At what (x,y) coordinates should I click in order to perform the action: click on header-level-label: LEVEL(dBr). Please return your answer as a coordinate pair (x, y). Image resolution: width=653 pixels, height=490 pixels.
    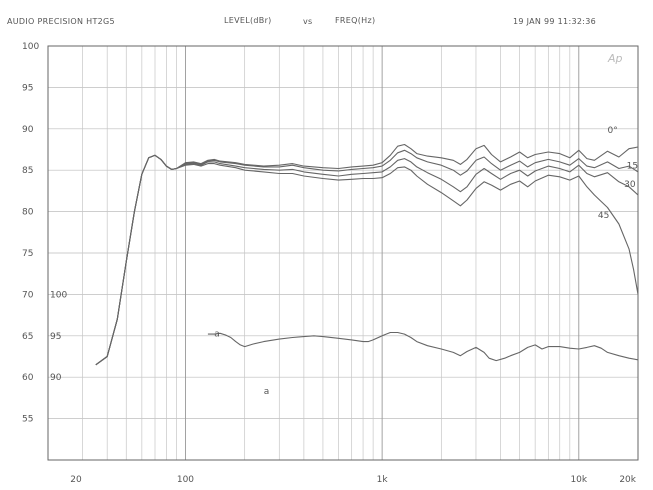
    Looking at the image, I should click on (248, 20).